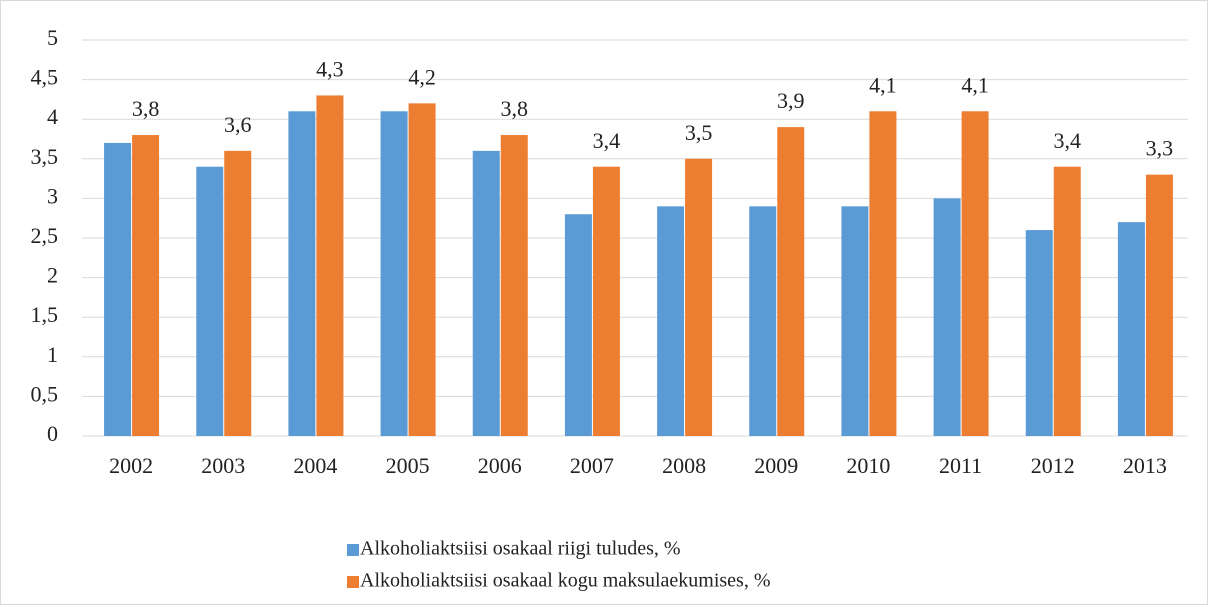  What do you see at coordinates (868, 465) in the screenshot?
I see `x-tick-label: 2010` at bounding box center [868, 465].